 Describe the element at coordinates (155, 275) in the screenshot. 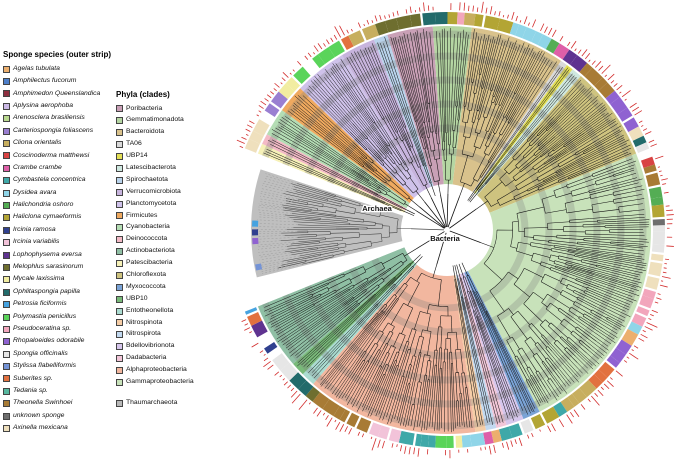

I see `legend-item: Chloroflexota` at that location.